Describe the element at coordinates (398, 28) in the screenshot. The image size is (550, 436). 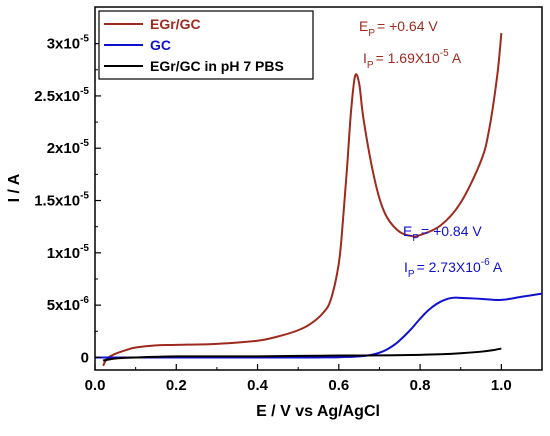
I see `annotation-egr-ep: EP = +0.64 V` at that location.